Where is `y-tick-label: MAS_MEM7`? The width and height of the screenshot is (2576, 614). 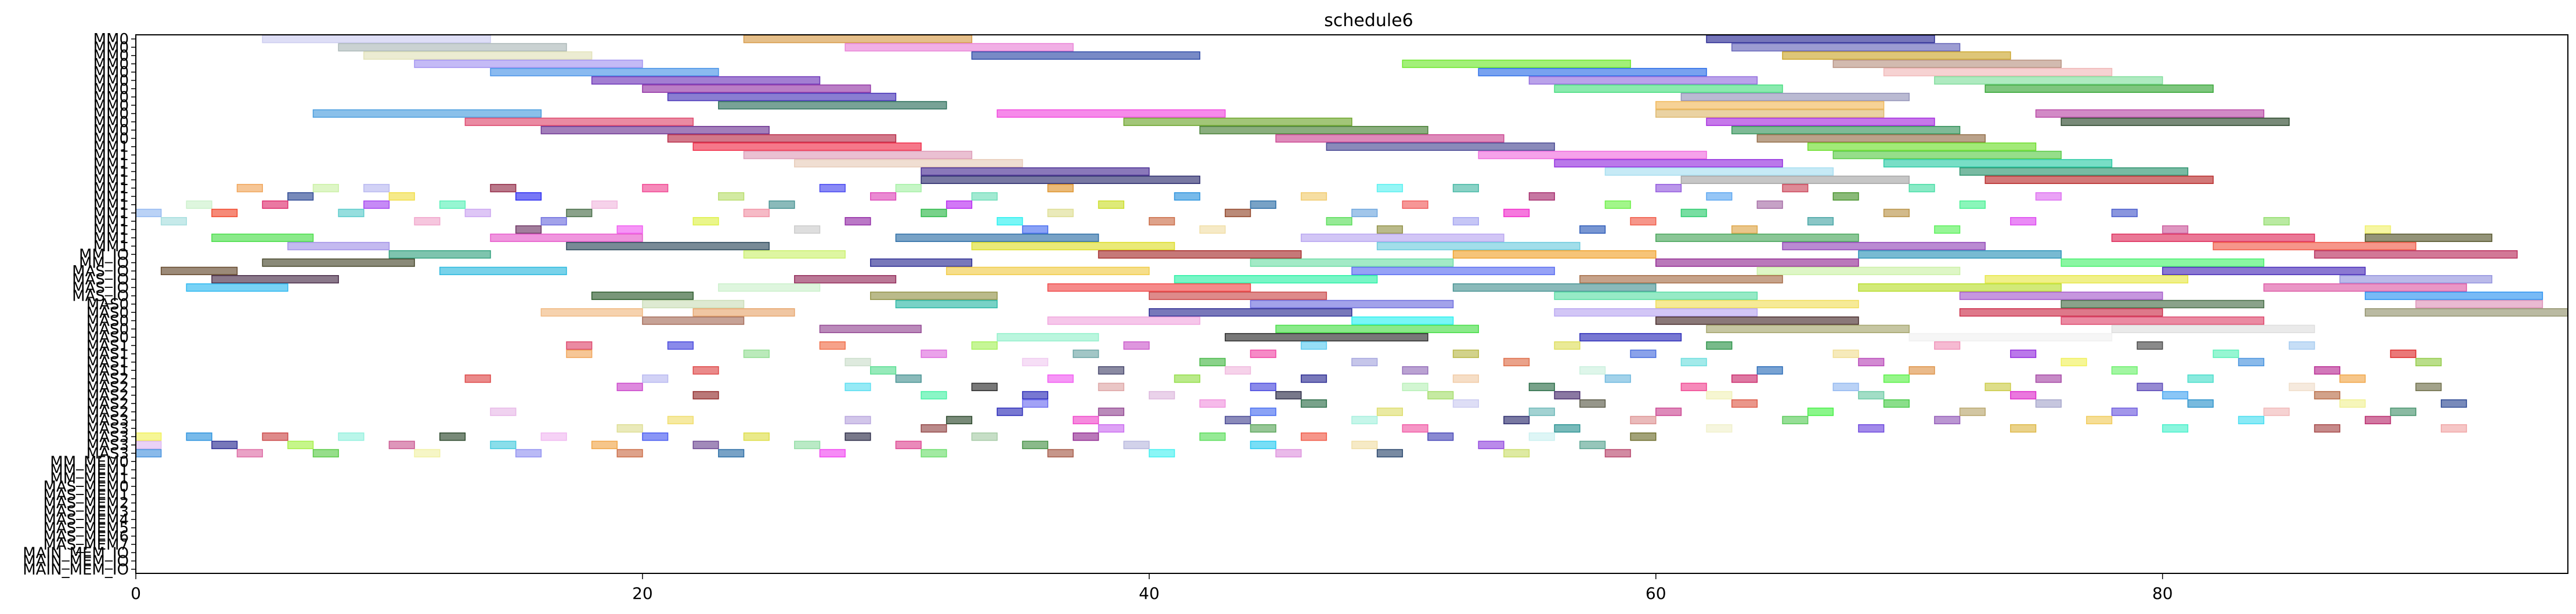 y-tick-label: MAS_MEM7 is located at coordinates (86, 545).